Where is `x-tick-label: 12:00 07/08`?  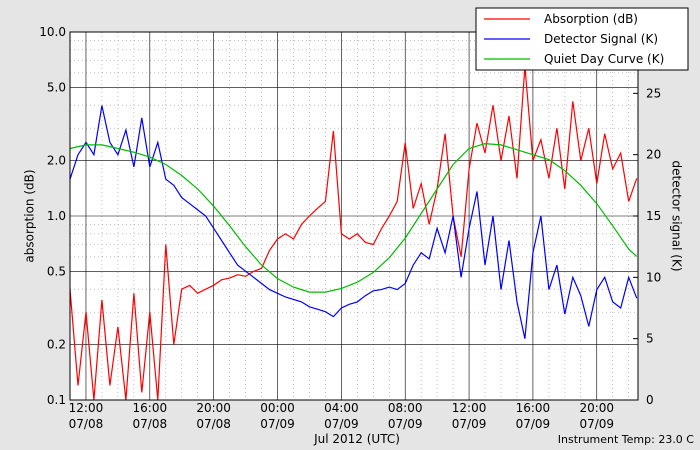
x-tick-label: 12:00 07/08 is located at coordinates (86, 416).